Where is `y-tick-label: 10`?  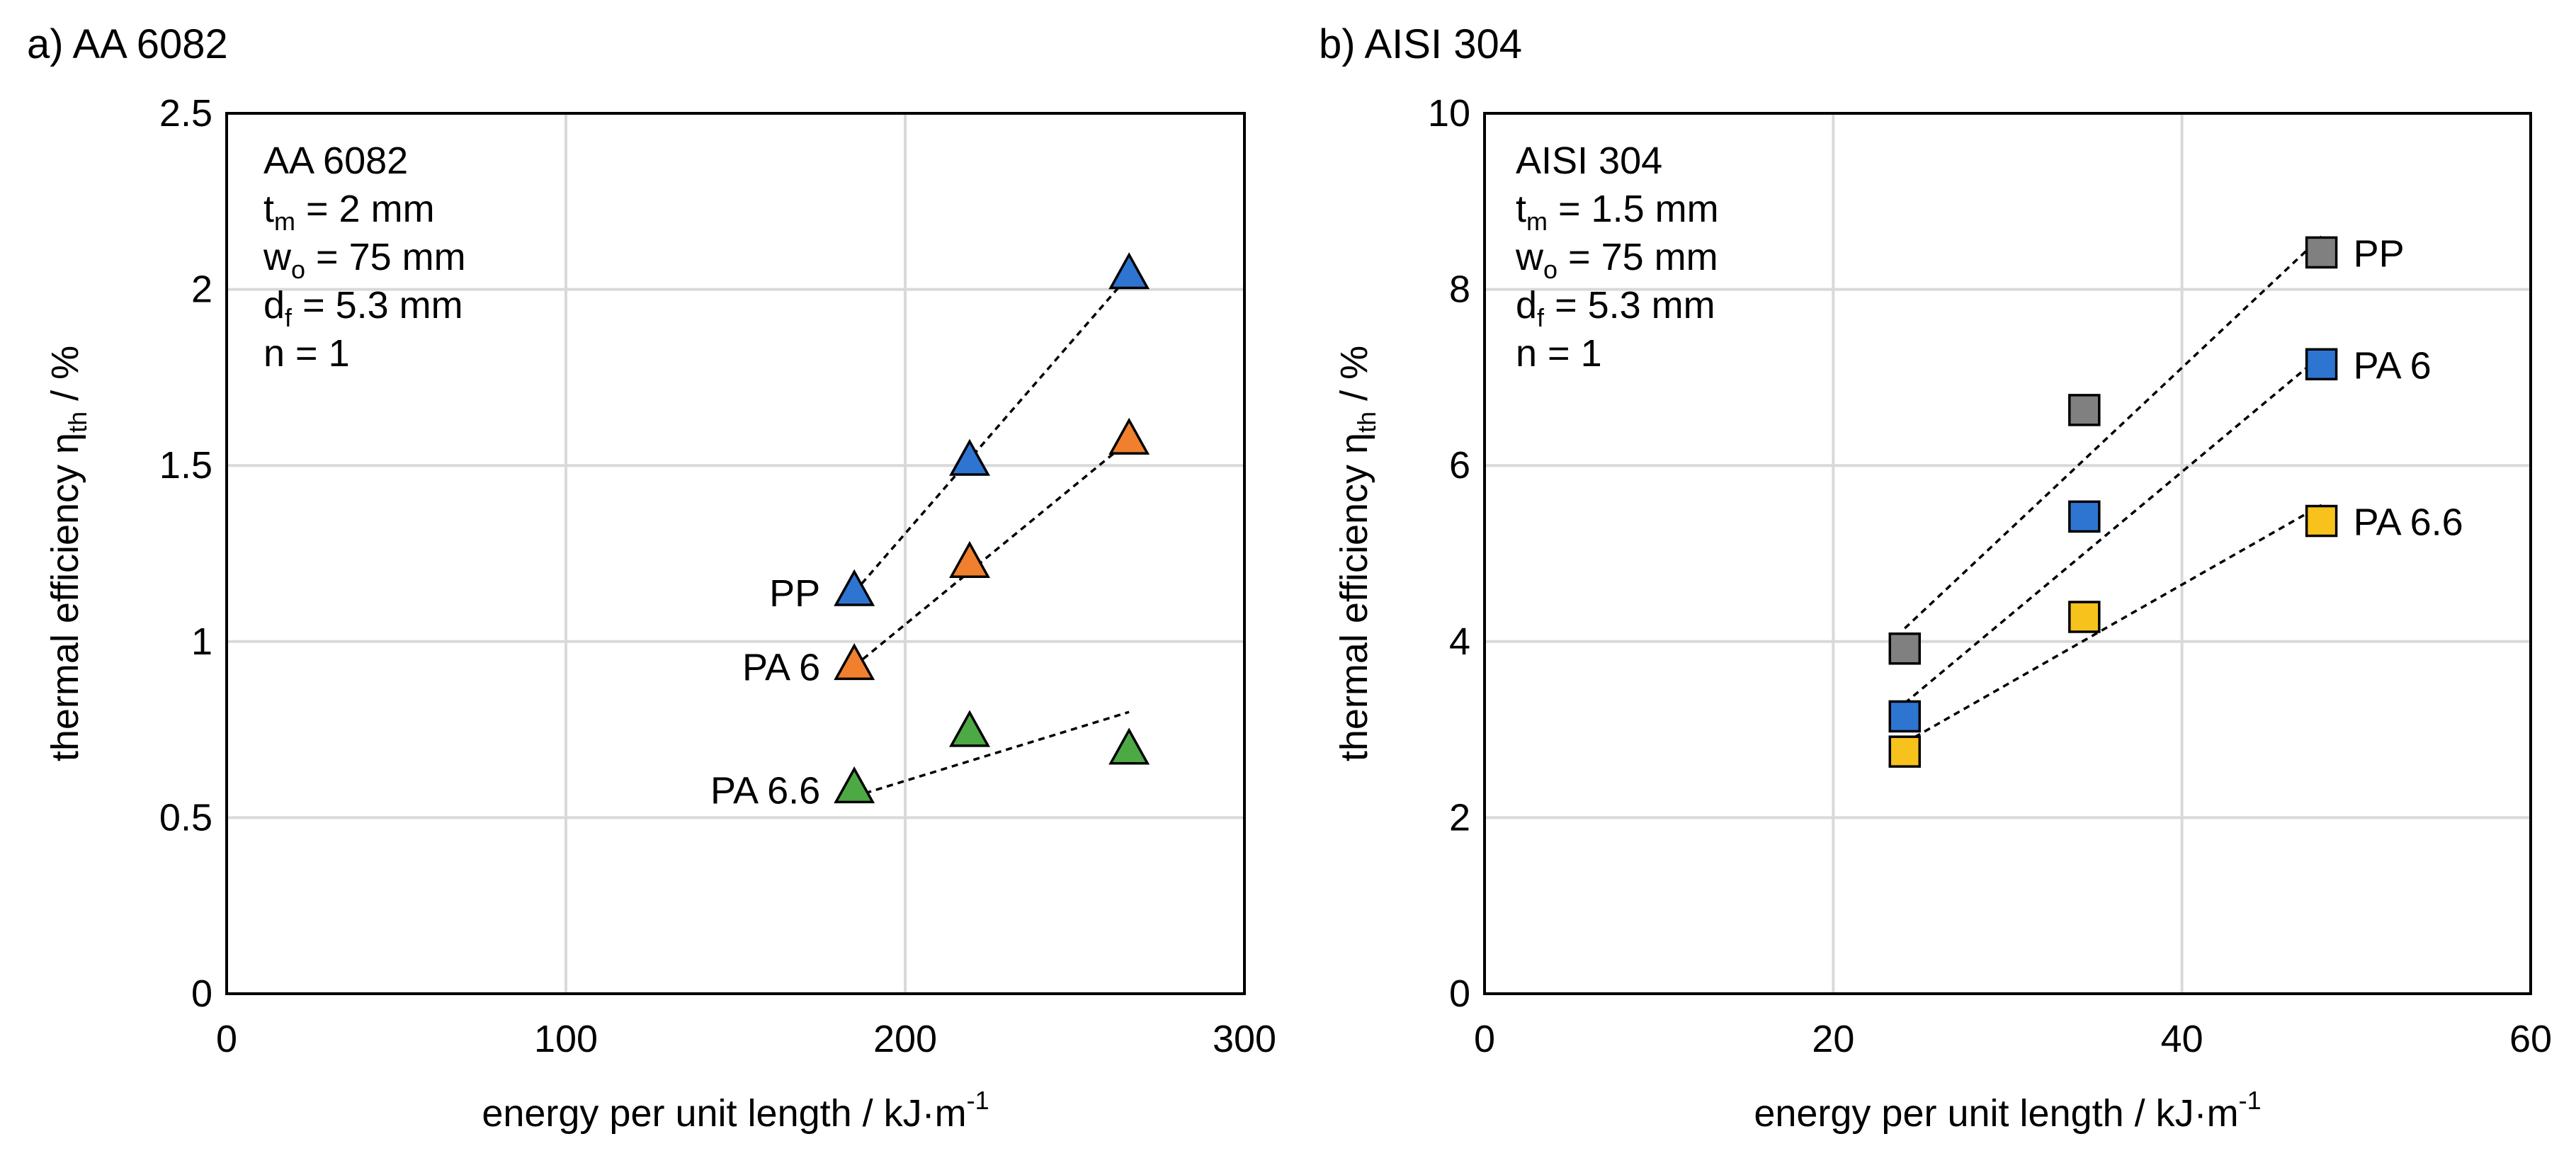
y-tick-label: 10 is located at coordinates (1449, 113).